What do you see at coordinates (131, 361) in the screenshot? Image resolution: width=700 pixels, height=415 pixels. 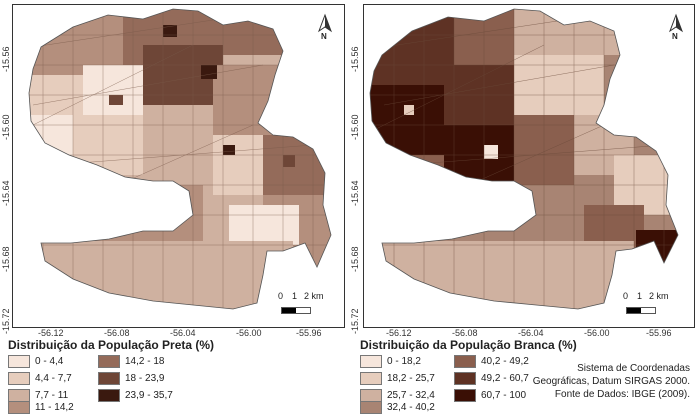 I see `legend-item-left: 14,2 - 18` at bounding box center [131, 361].